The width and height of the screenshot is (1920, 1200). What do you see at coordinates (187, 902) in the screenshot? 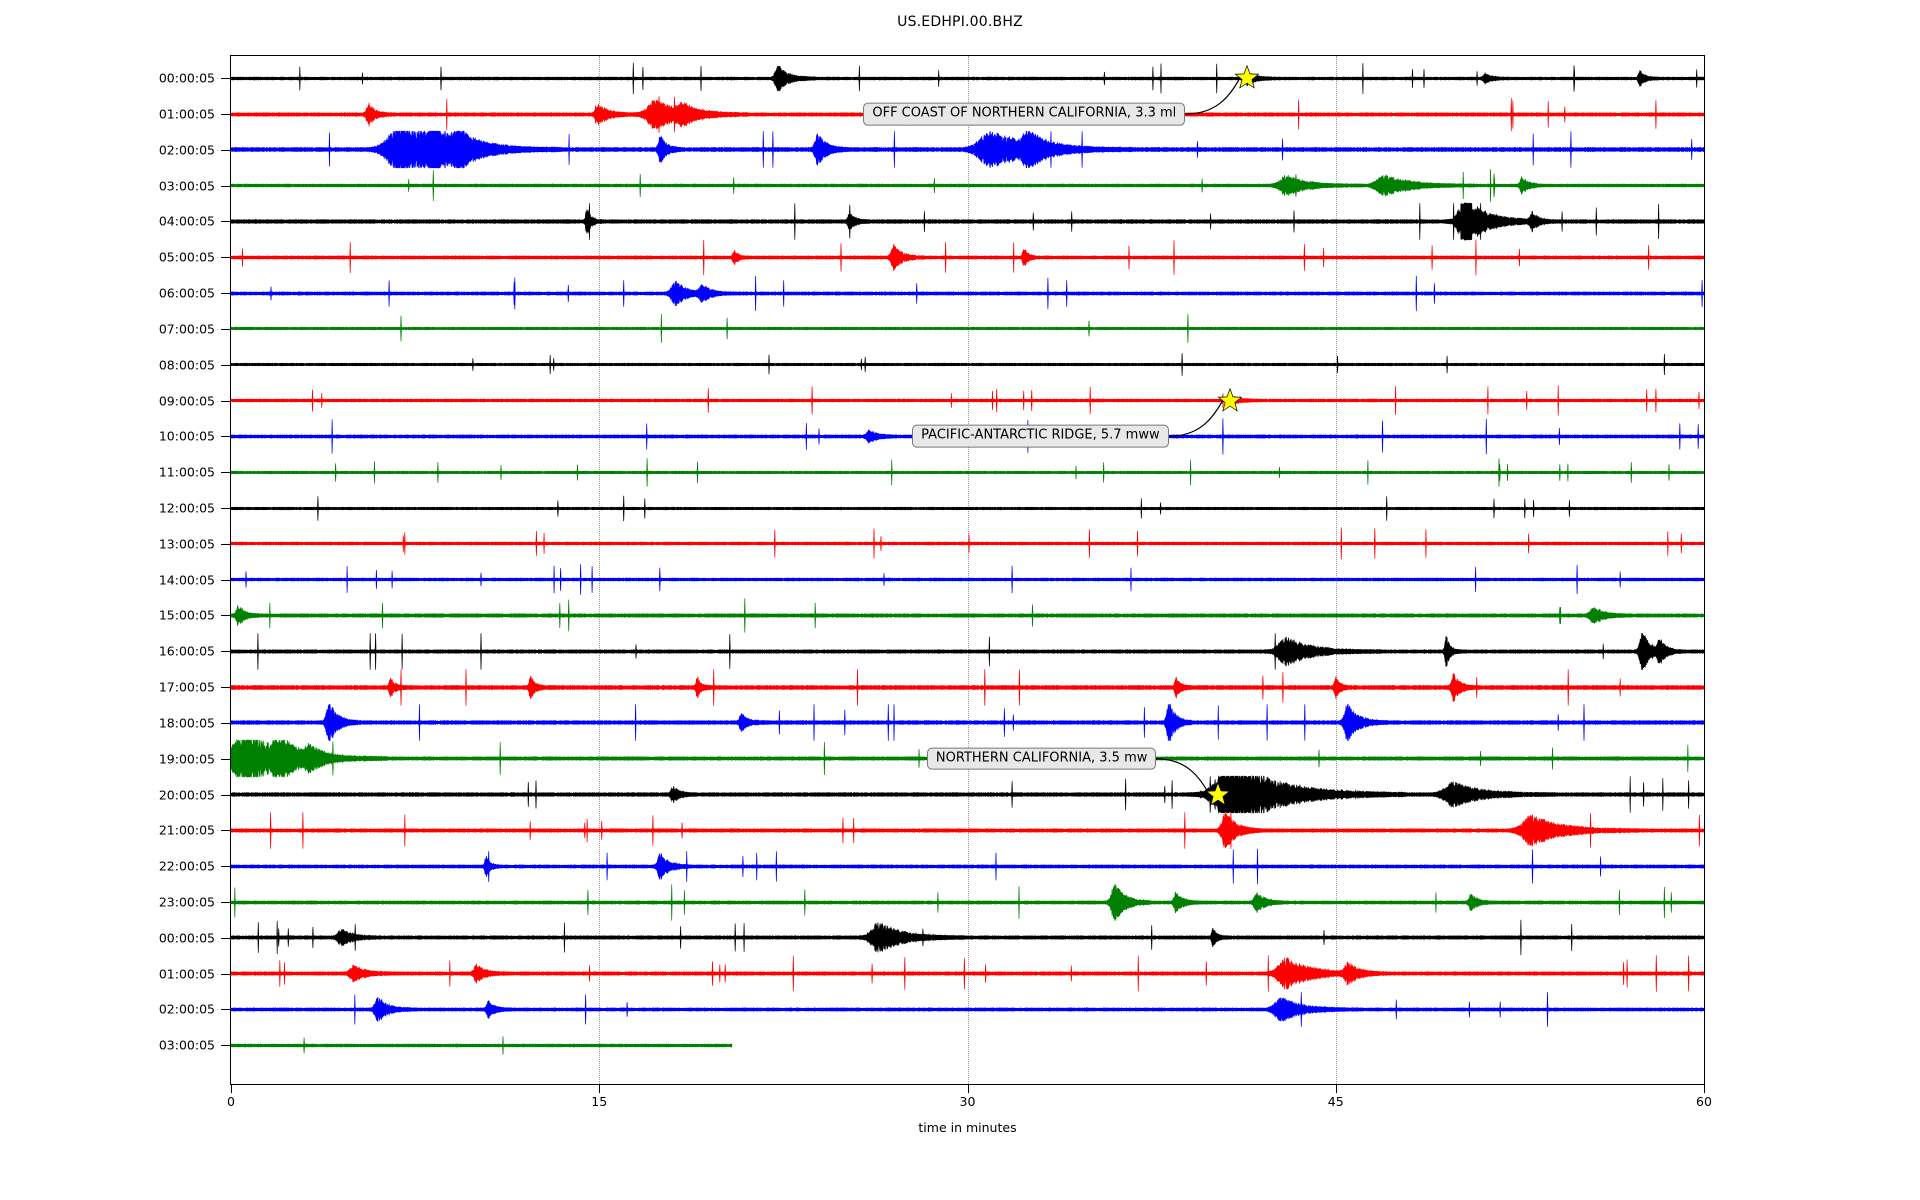
I see `y-tick-label: 23:00:05` at bounding box center [187, 902].